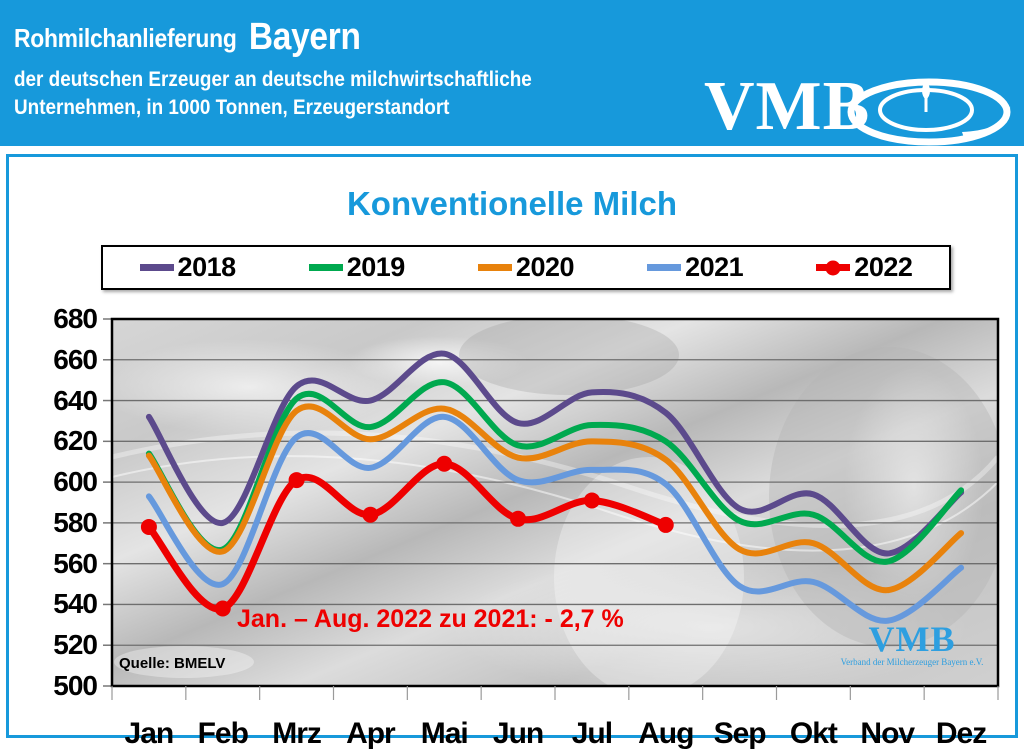  I want to click on legend-item-2021: 2021, so click(695, 267).